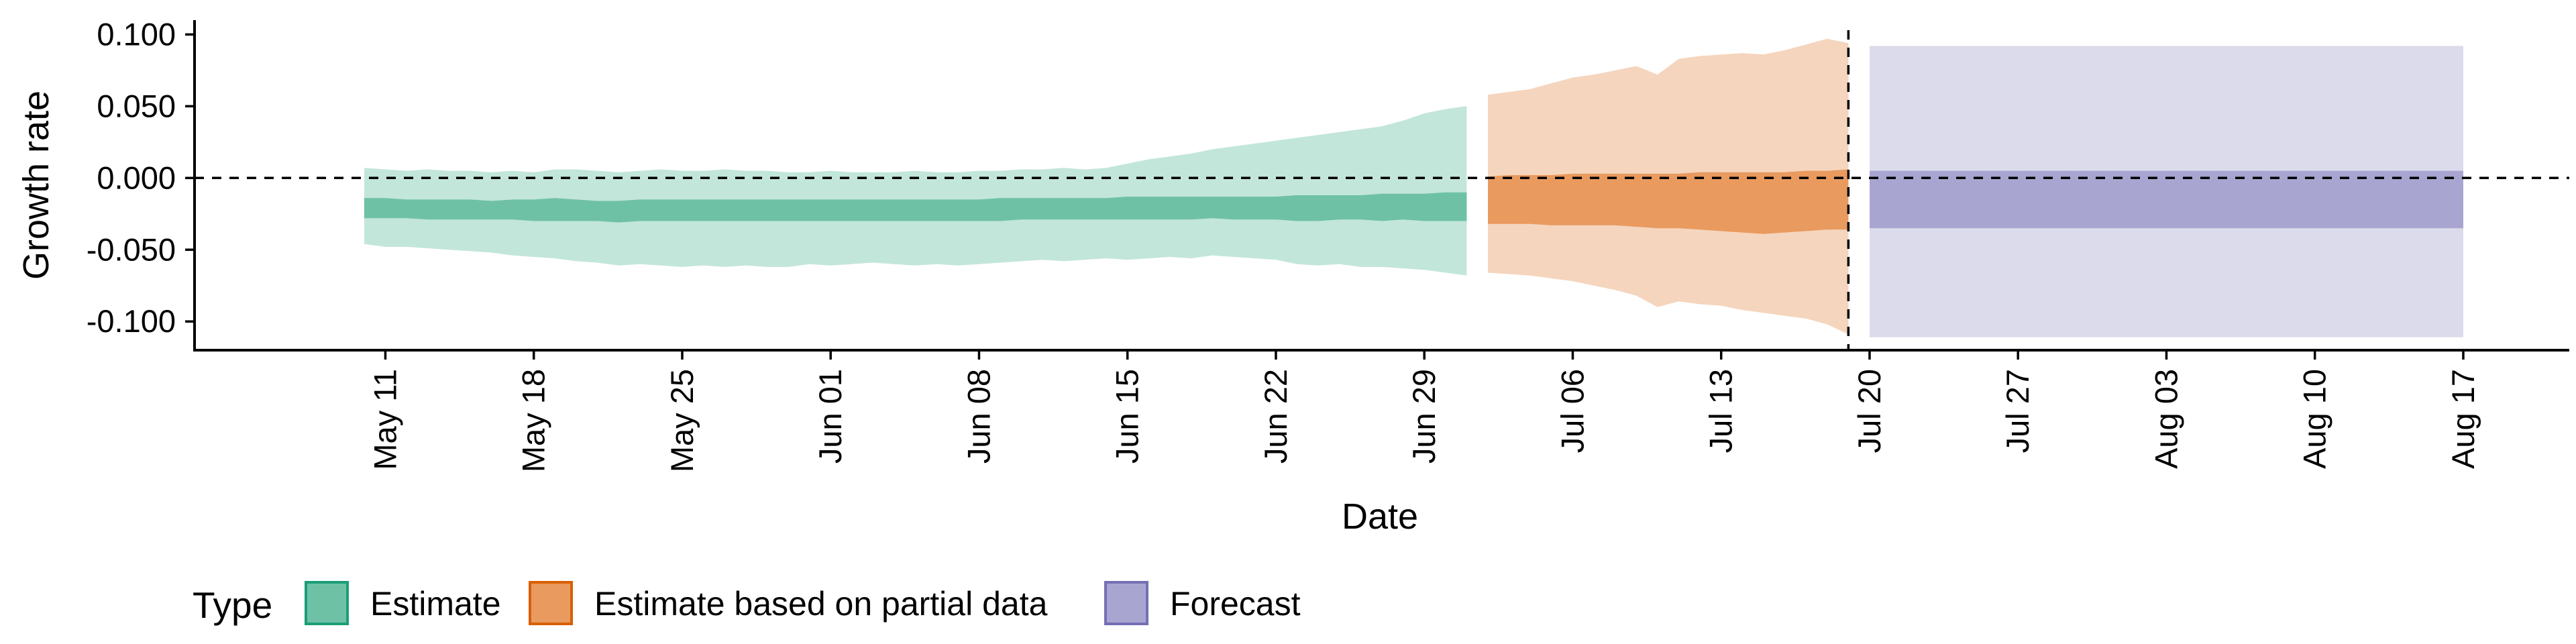 This screenshot has width=2576, height=644. What do you see at coordinates (915, 207) in the screenshot?
I see `estimate-50-band` at bounding box center [915, 207].